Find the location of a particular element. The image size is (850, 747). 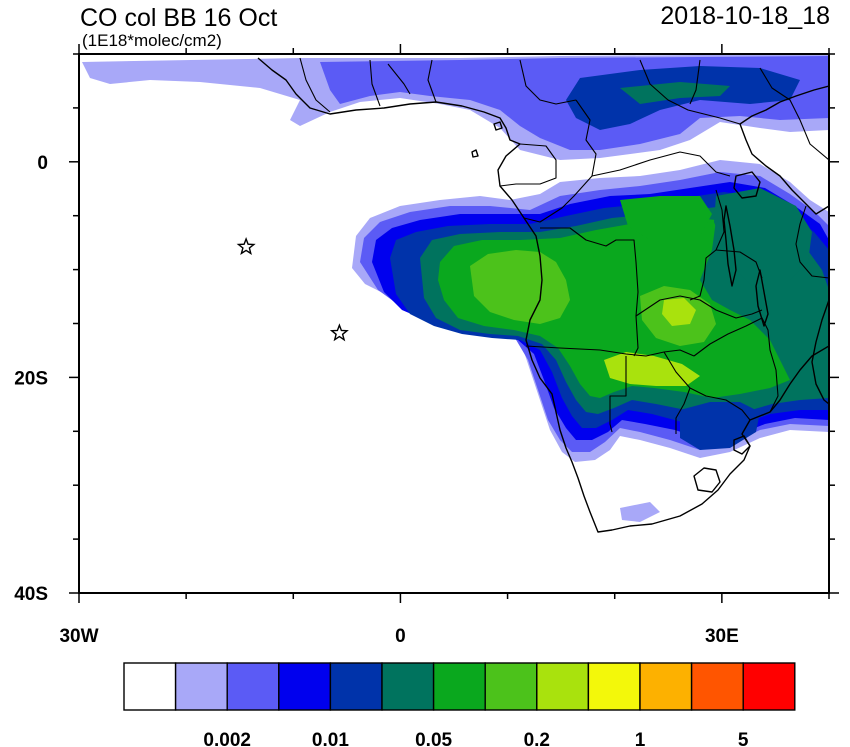

contour-north-darkgreen is located at coordinates (675, 93).